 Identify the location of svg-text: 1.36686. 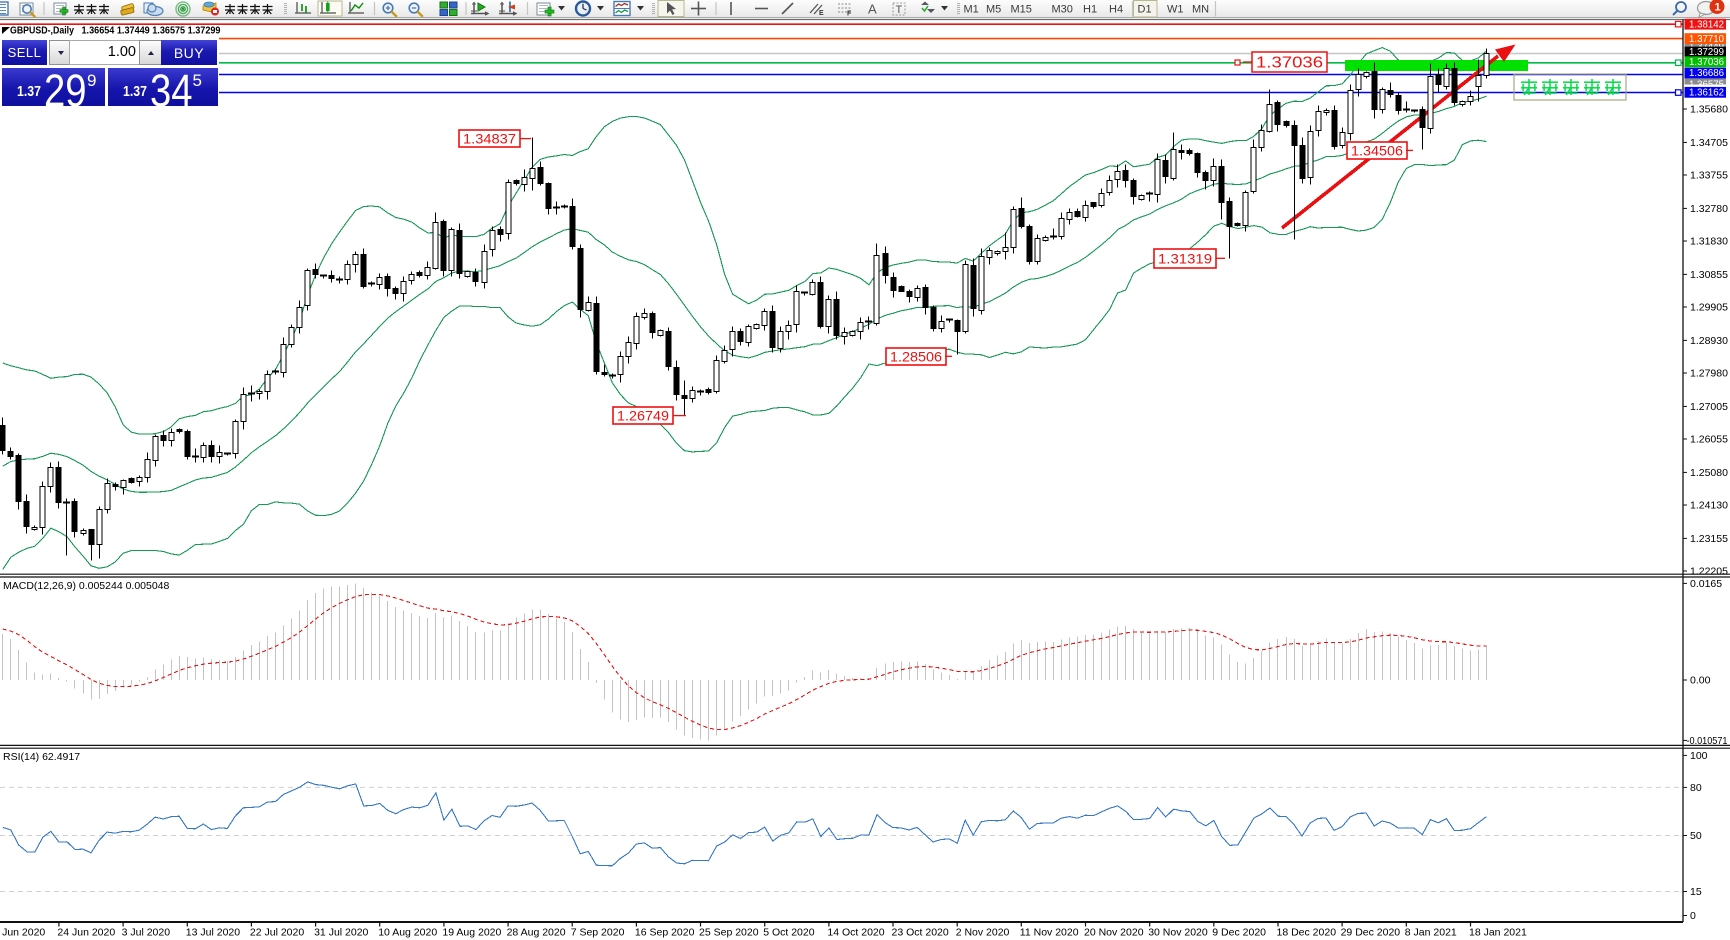
(1706, 73).